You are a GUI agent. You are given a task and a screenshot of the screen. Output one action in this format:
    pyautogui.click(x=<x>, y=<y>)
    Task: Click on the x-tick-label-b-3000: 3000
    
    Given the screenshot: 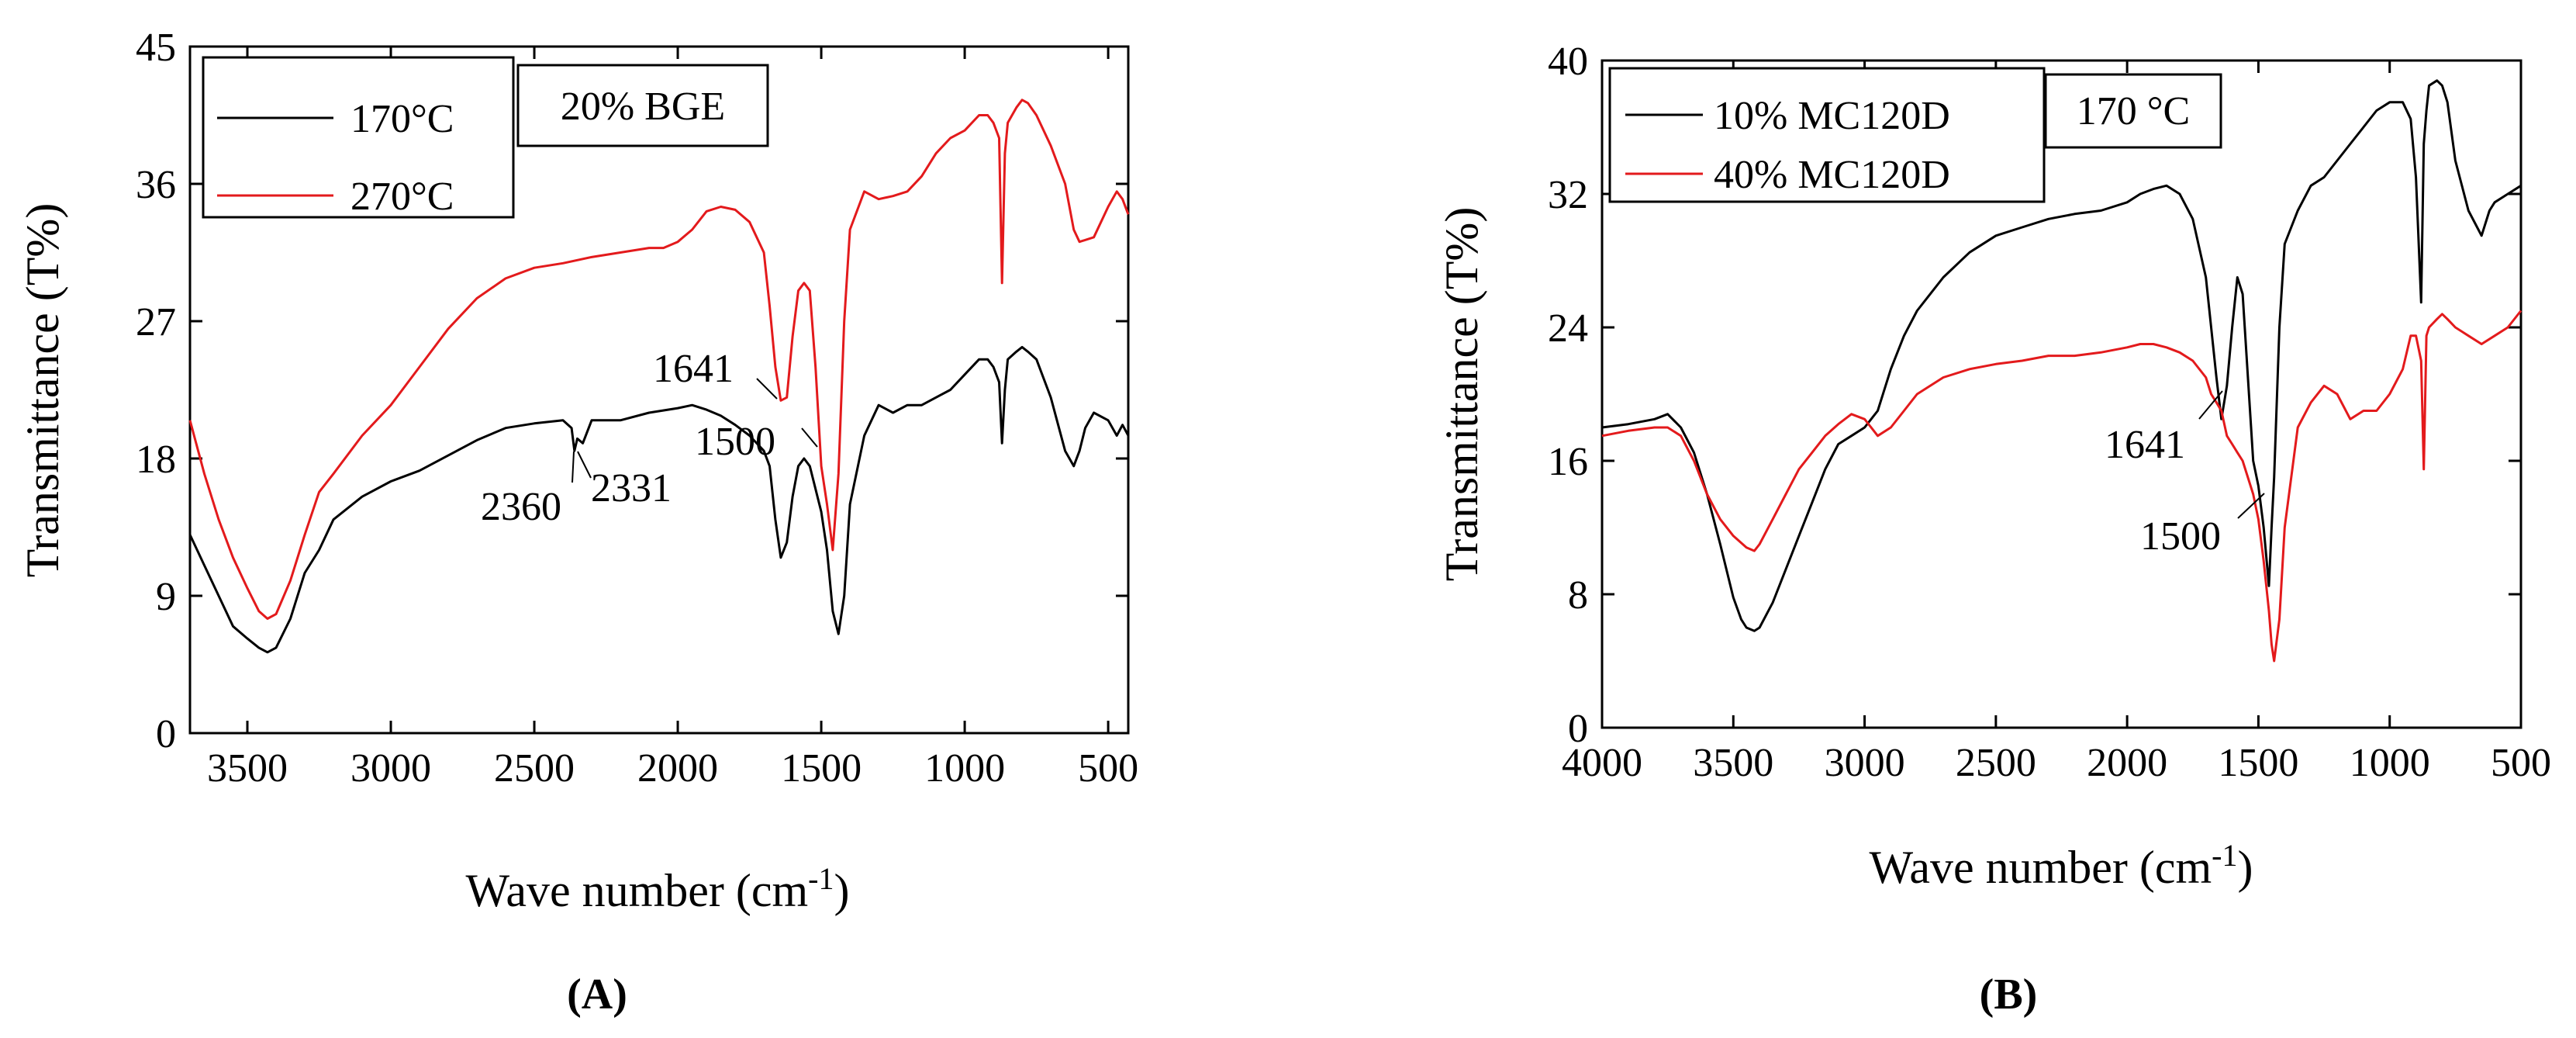 What is the action you would take?
    pyautogui.click(x=1865, y=763)
    